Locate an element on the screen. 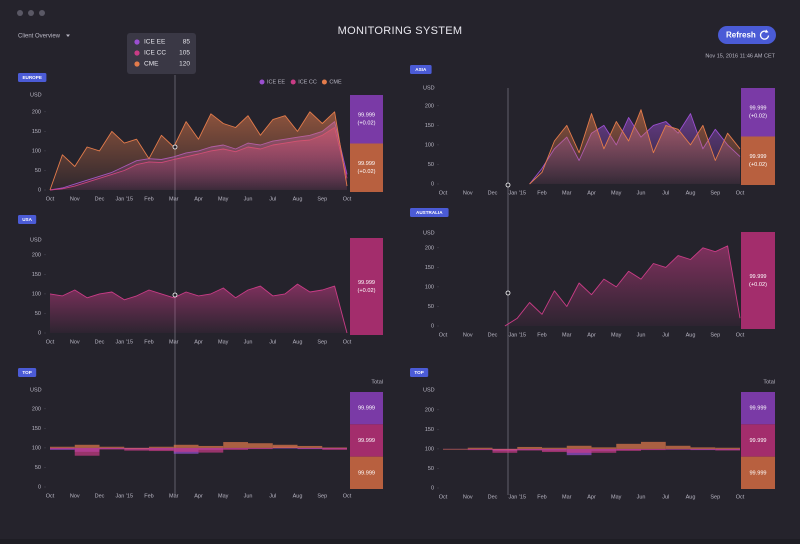  x-tick-label: Apr is located at coordinates (198, 496).